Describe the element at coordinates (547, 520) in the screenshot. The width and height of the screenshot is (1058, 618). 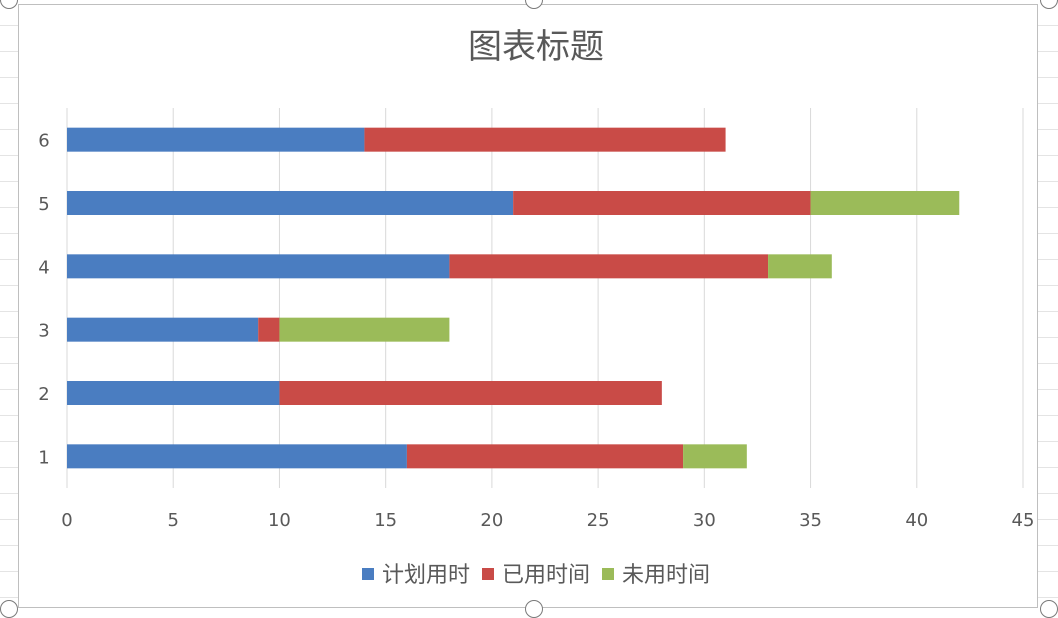
I see `x-axis-tick-labels: 0 5 10 15 20 25 30 35 40 45` at that location.